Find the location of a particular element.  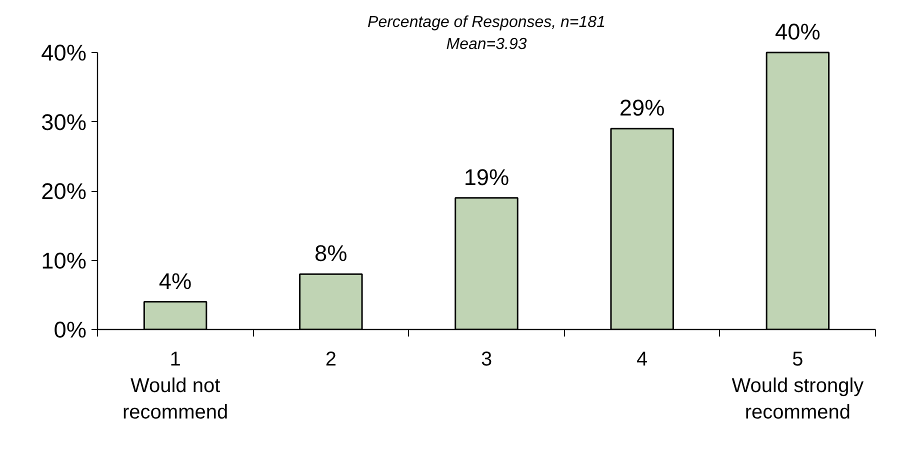

x-tick-label: 4 is located at coordinates (642, 359).